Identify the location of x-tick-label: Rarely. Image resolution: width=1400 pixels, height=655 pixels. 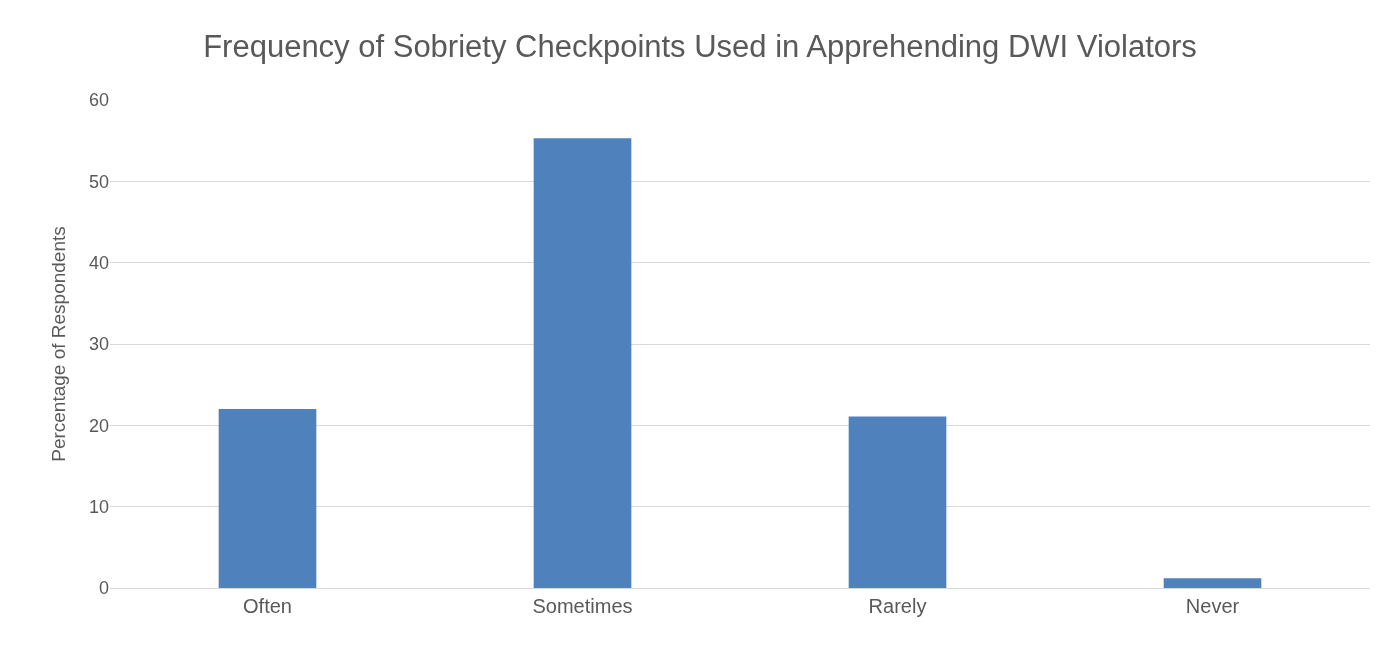
(897, 606).